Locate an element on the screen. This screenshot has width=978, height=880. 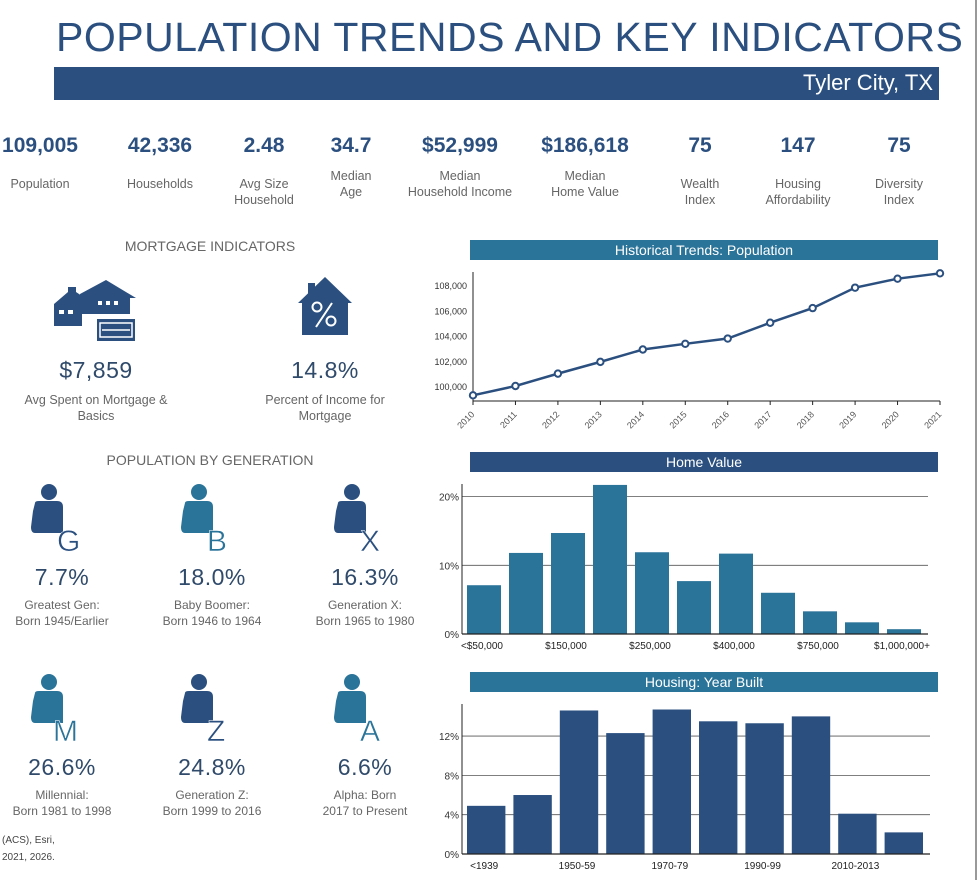
year-built-chart-title: Housing: Year Built is located at coordinates (704, 682).